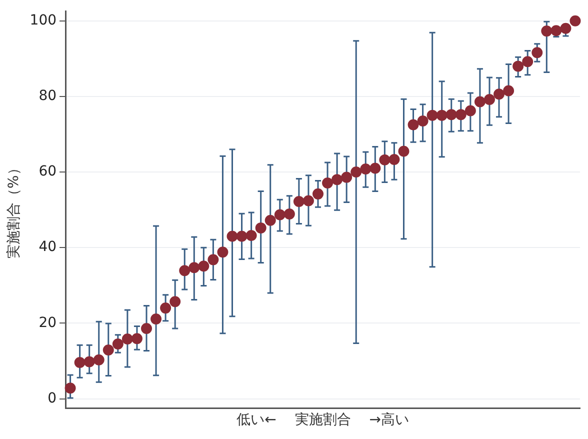 The width and height of the screenshot is (588, 439). Describe the element at coordinates (322, 420) in the screenshot. I see `x-axis-title: 低い← 実施割合 →高い` at that location.